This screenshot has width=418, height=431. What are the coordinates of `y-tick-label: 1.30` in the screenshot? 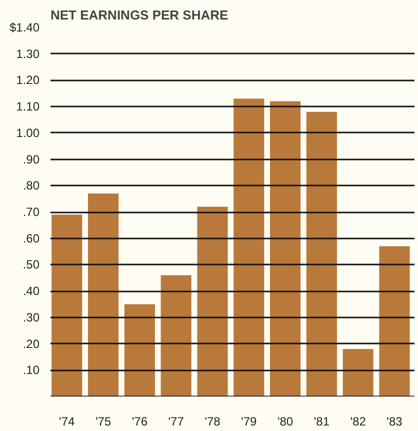 It's located at (28, 53).